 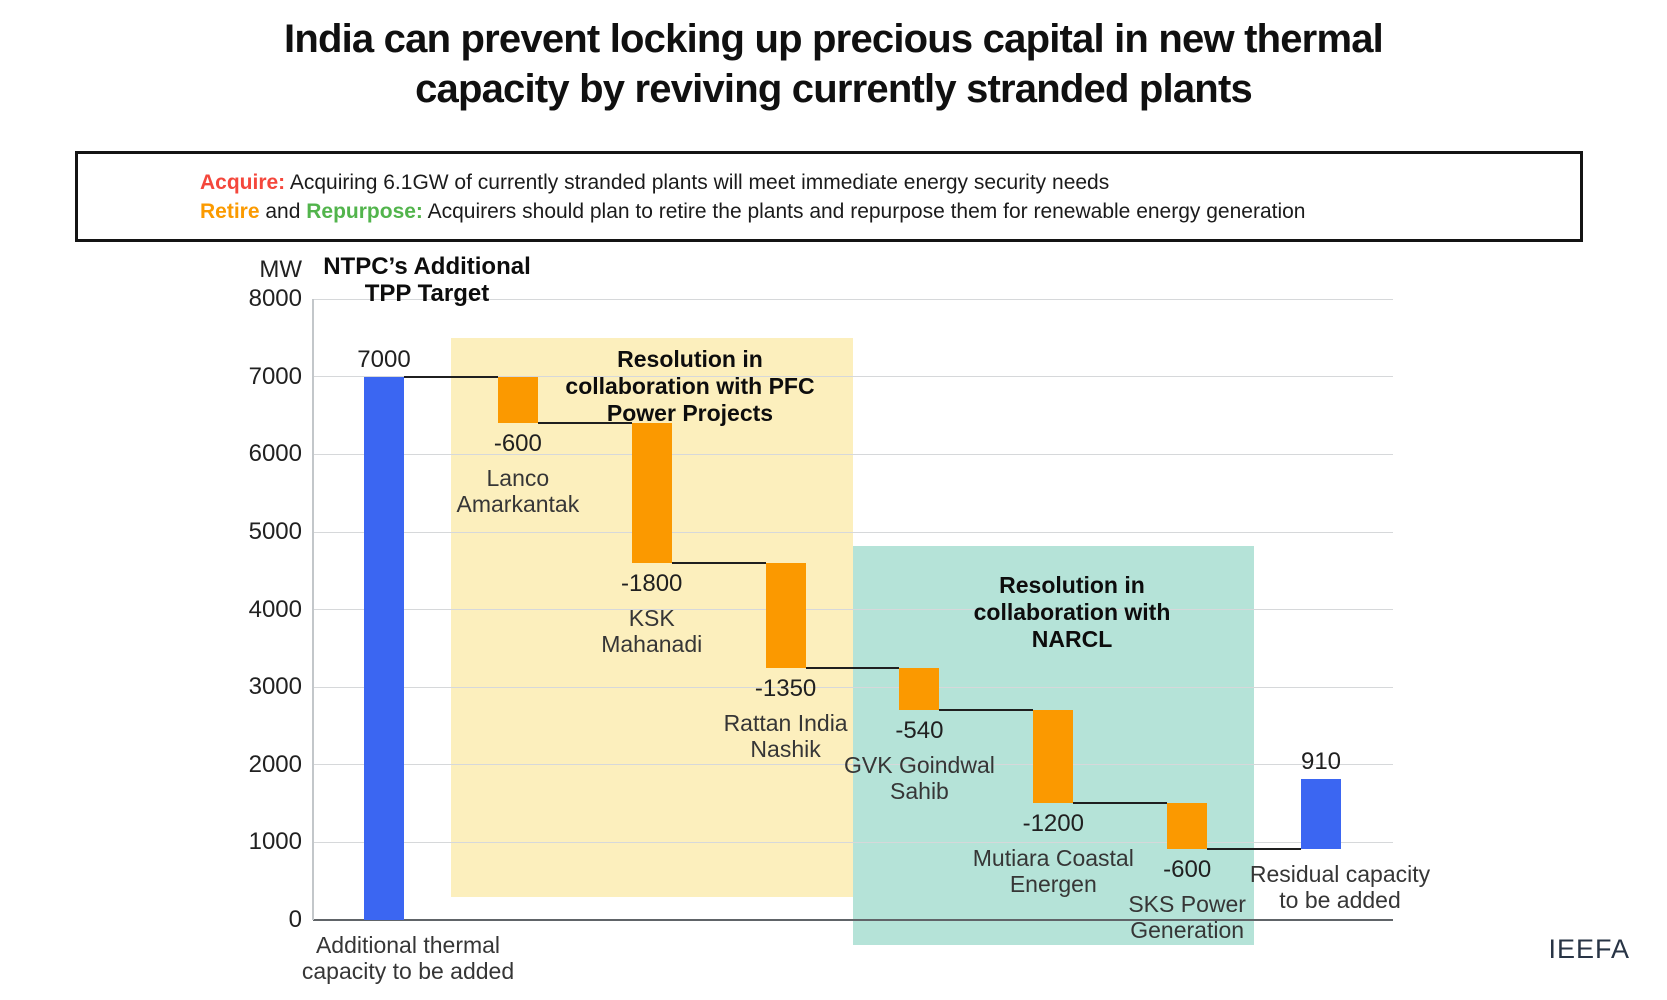 I want to click on bar-label-ksk-mahanadi: KSK Mahanadi, so click(x=652, y=631).